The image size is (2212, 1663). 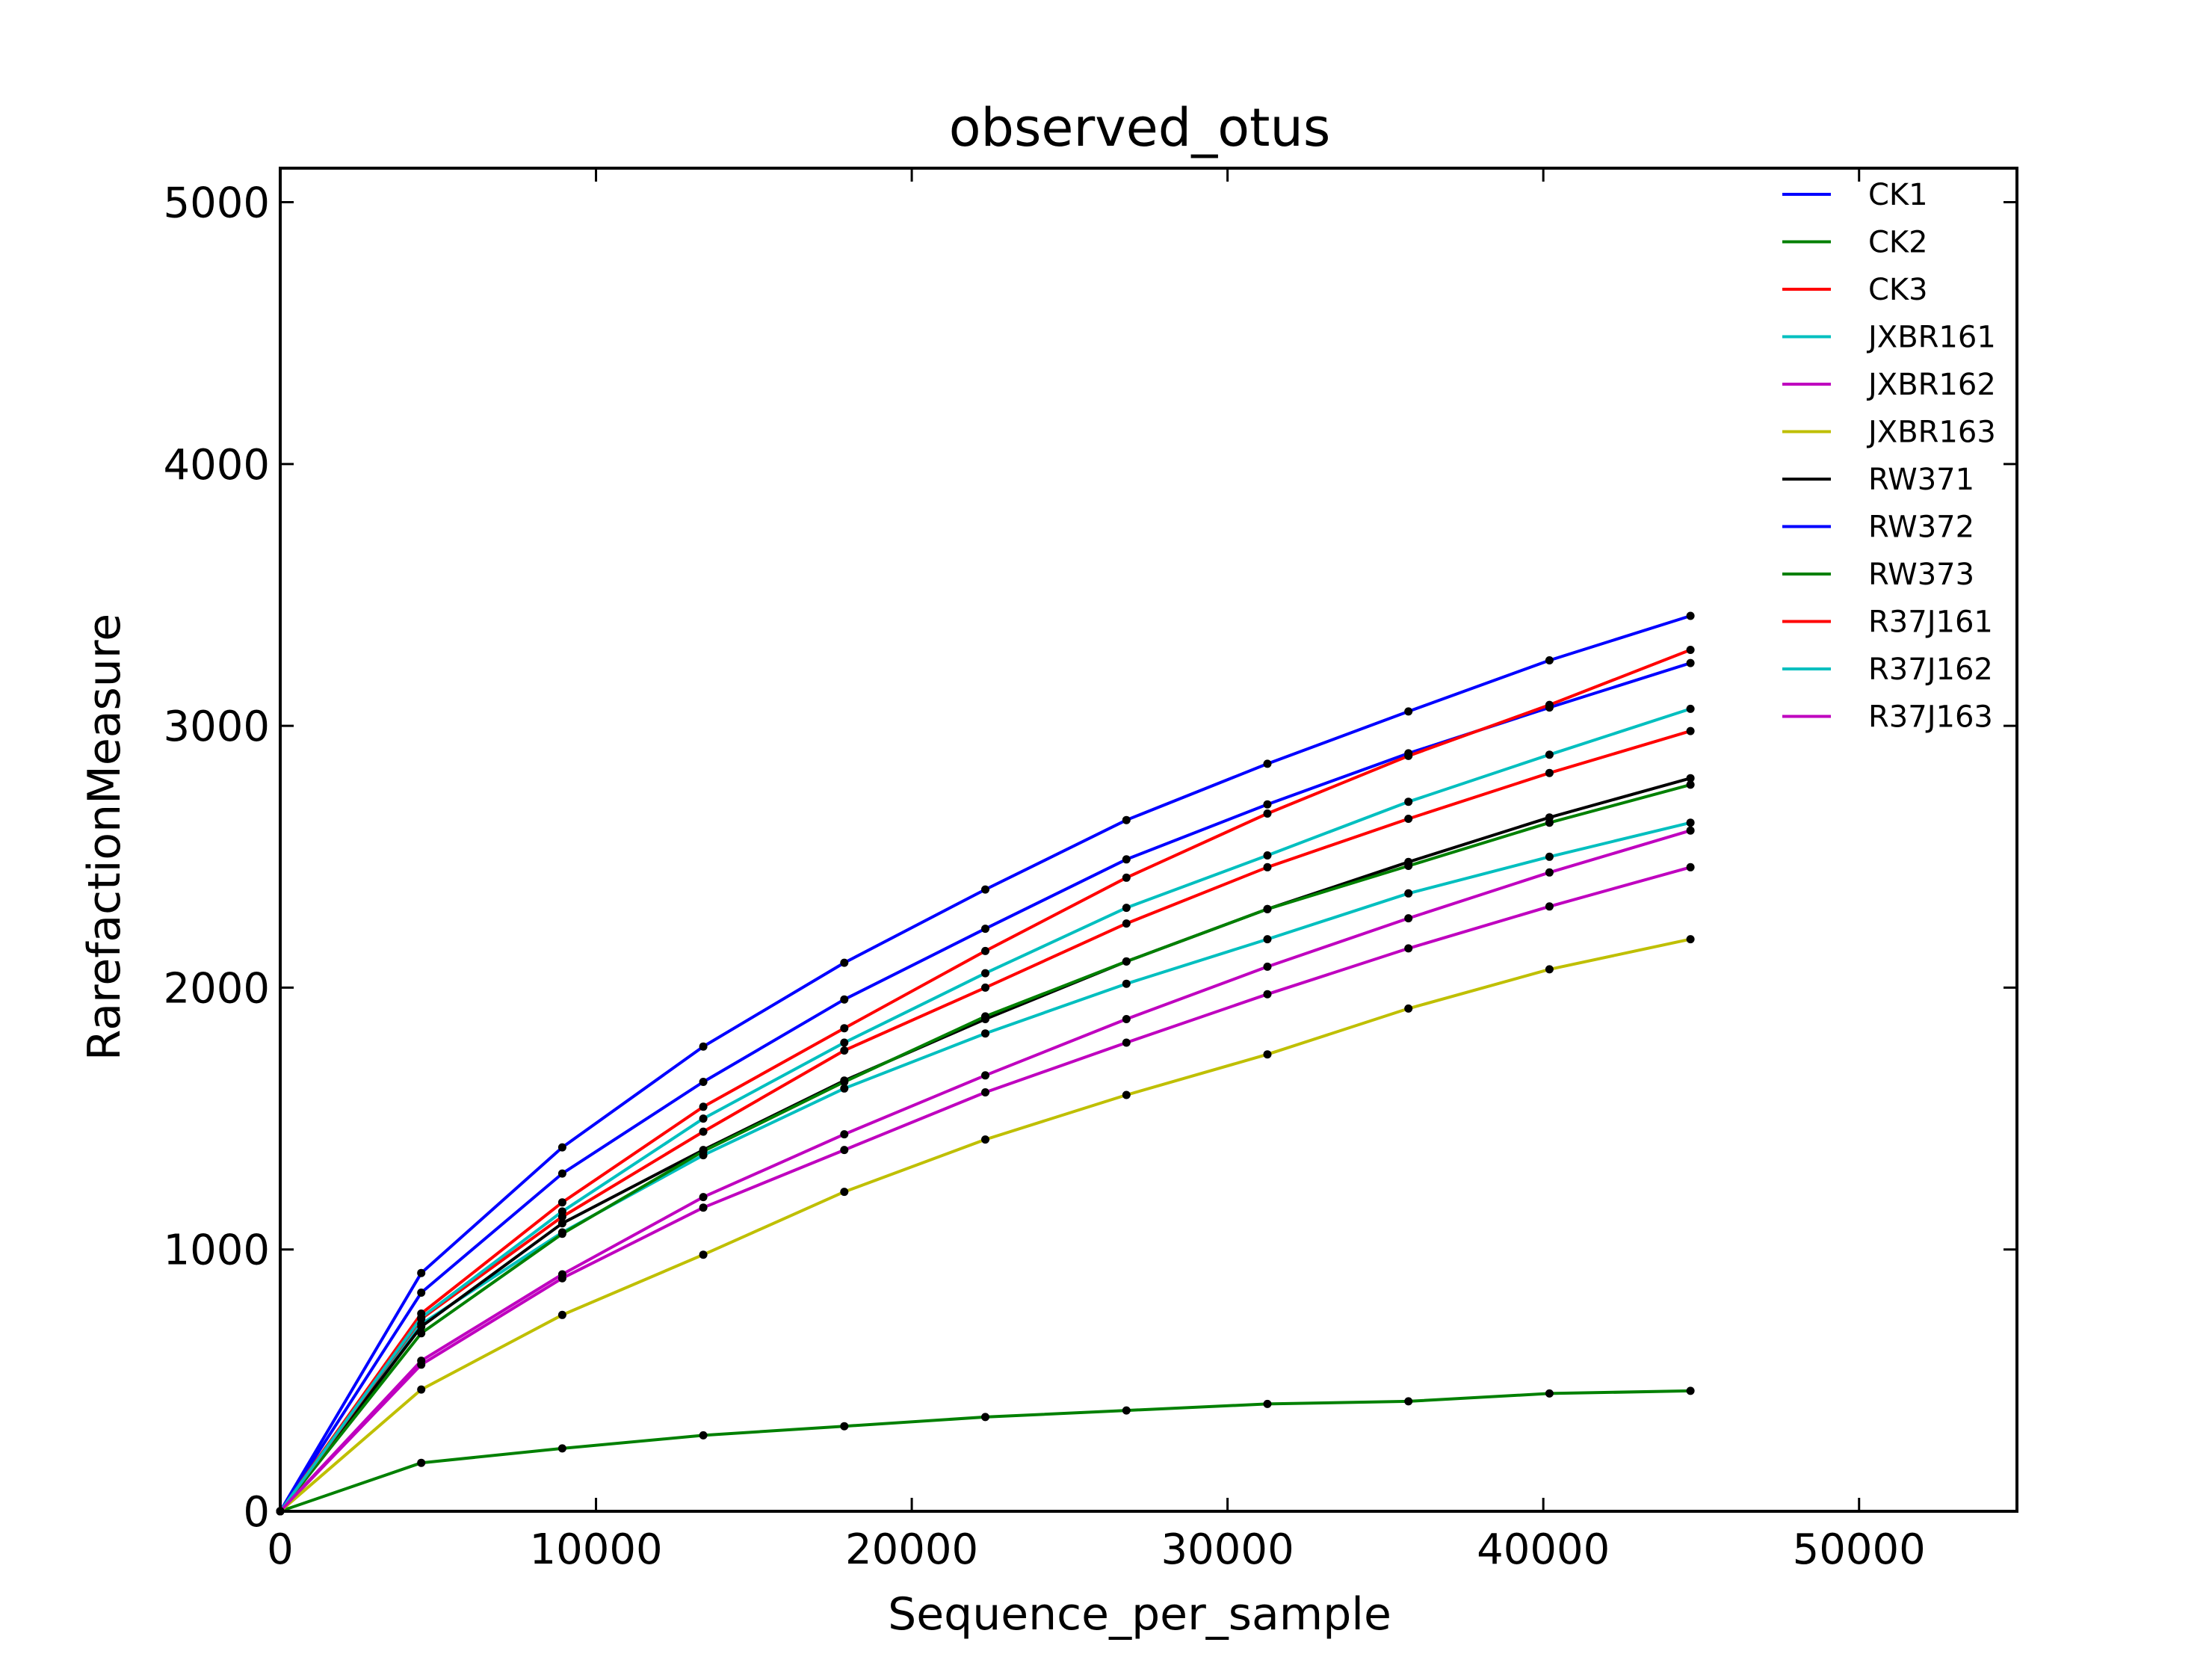 I want to click on x-tick-label: 30000, so click(x=1227, y=1549).